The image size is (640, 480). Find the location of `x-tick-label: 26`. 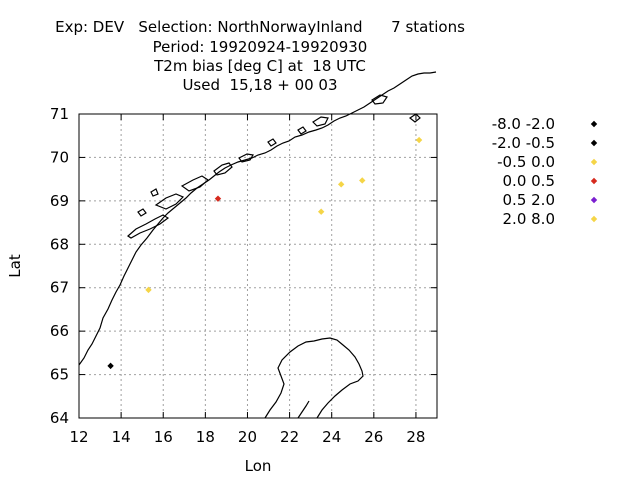

x-tick-label: 26 is located at coordinates (373, 437).